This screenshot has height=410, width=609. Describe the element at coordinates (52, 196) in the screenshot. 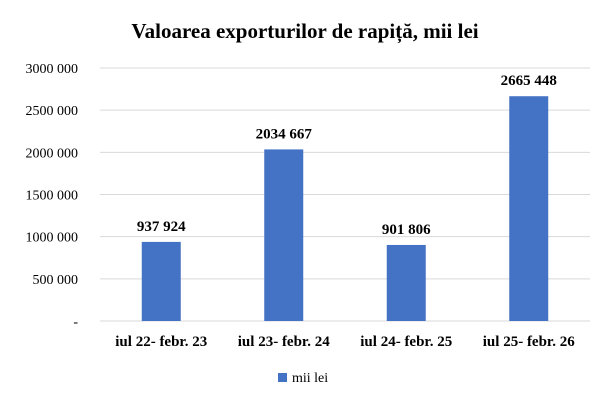

I see `y-tick-label: 1500 000` at that location.